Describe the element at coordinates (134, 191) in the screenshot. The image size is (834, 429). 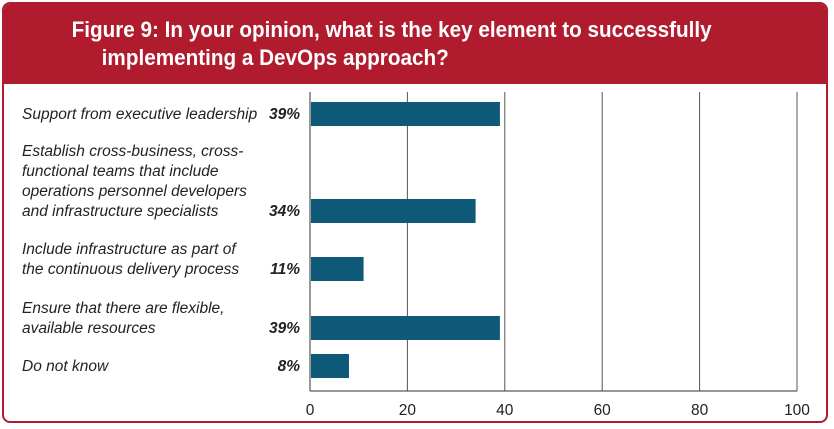
I see `category-label: operations personnel developers` at that location.